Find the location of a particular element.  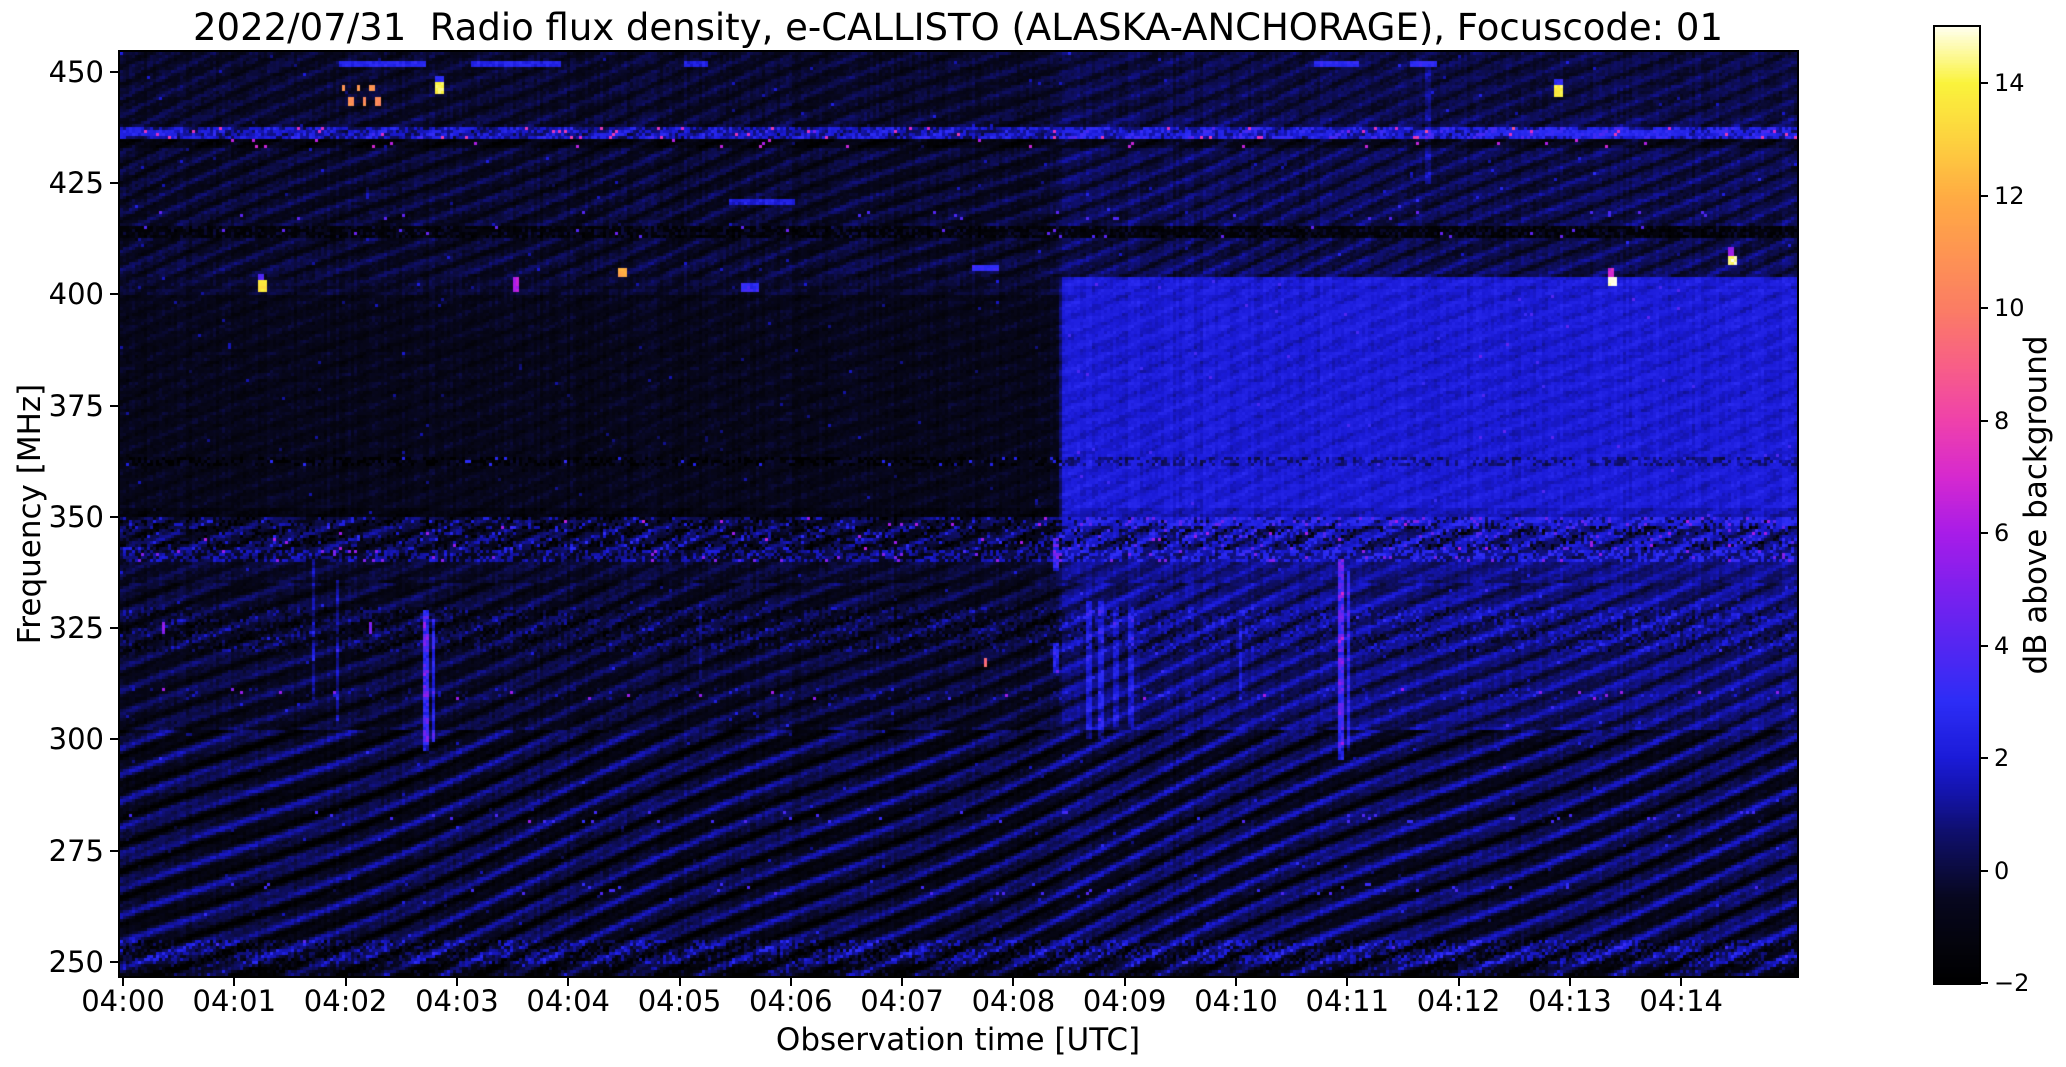

x-axis-tick-label: 04:00 is located at coordinates (123, 1001).